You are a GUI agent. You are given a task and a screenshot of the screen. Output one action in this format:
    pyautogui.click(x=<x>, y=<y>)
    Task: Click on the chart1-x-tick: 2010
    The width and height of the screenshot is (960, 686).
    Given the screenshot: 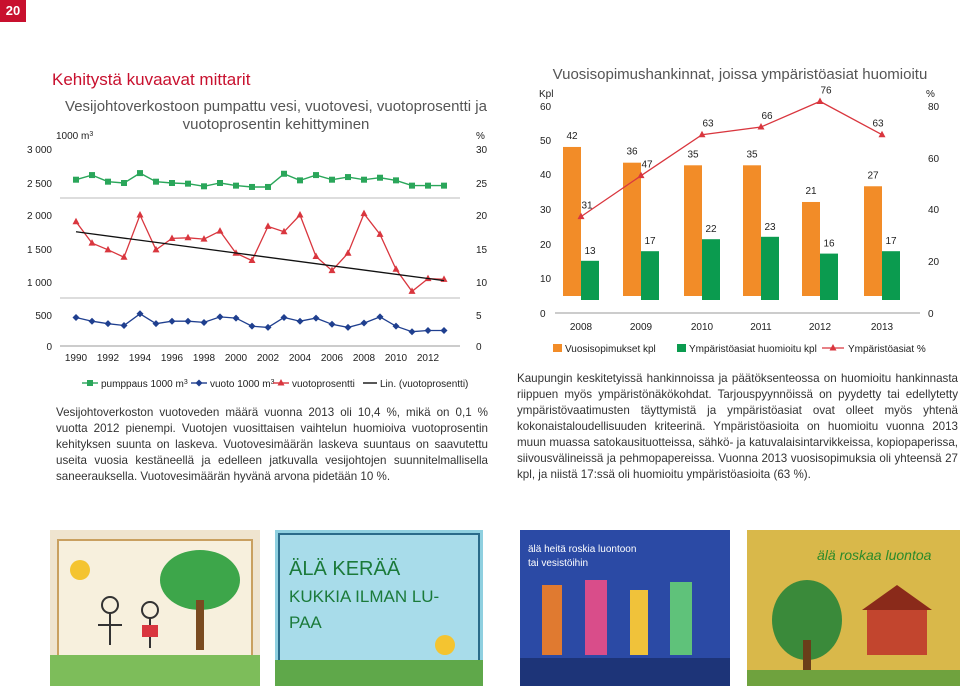 What is the action you would take?
    pyautogui.click(x=396, y=358)
    